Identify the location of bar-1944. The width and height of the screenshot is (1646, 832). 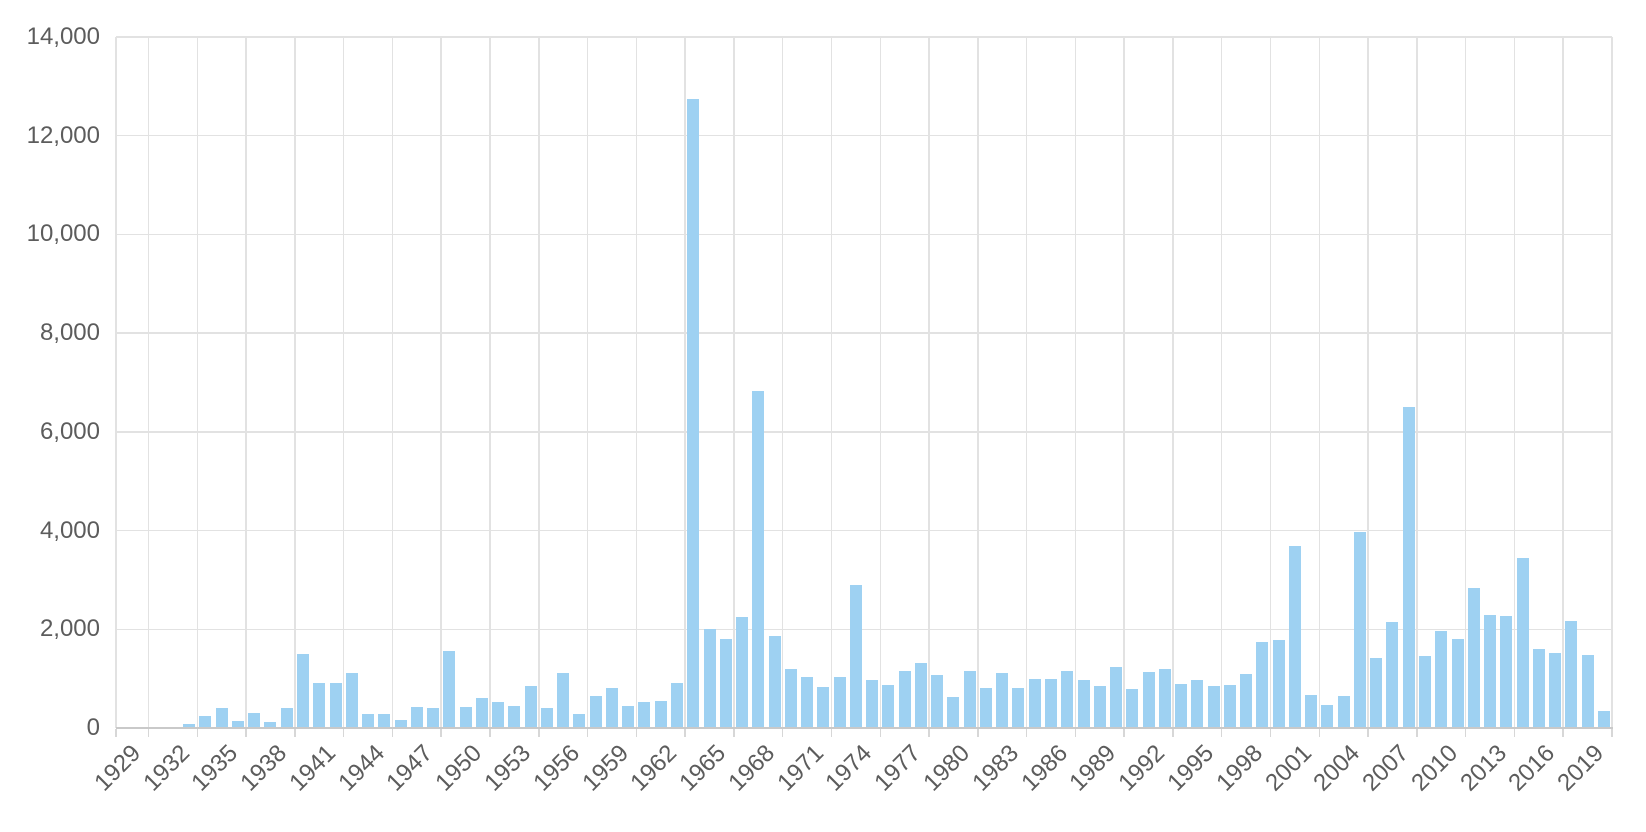
(368, 720).